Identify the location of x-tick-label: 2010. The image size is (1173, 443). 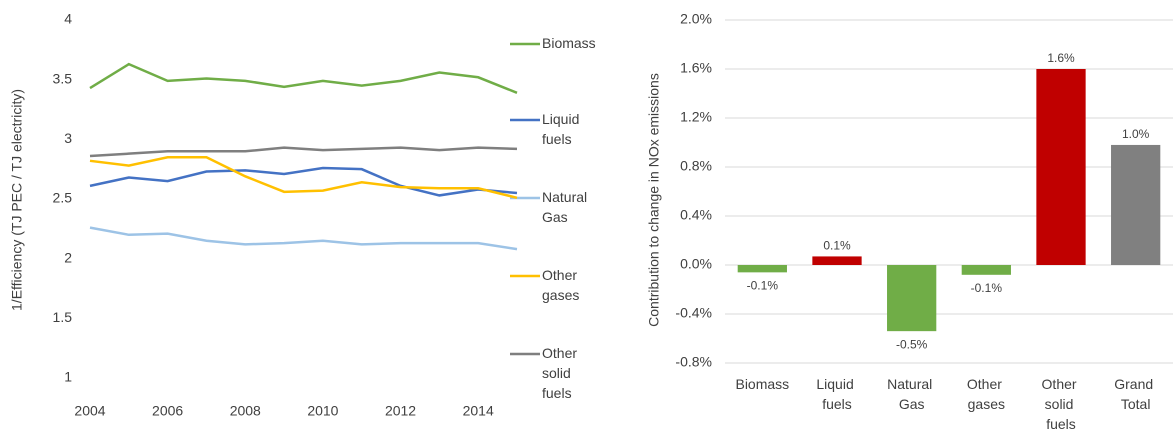
(322, 411).